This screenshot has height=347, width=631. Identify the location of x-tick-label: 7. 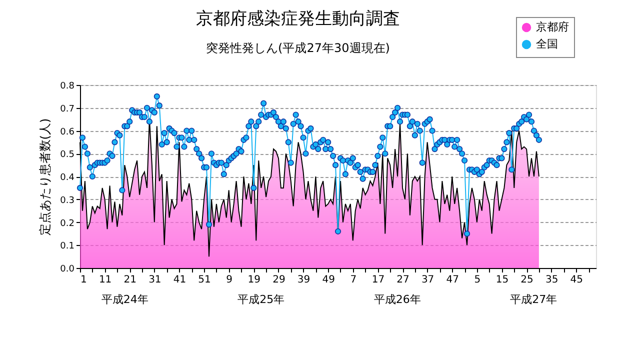
(353, 280).